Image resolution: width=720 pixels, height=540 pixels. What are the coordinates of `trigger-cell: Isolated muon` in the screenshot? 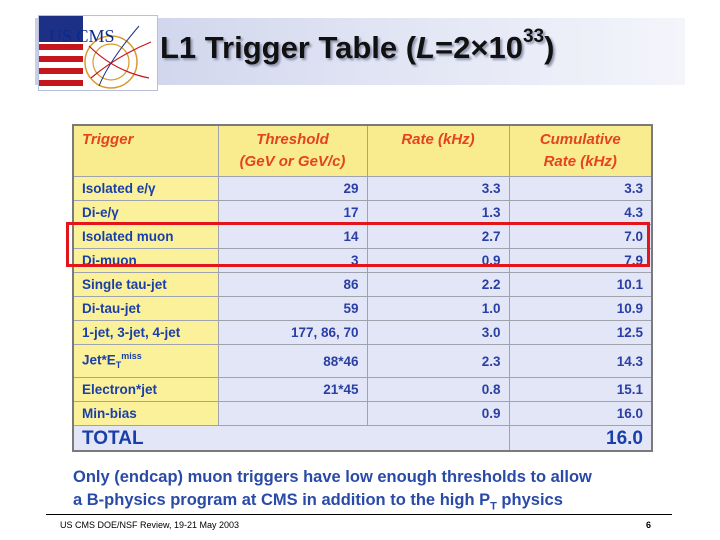 It's located at (145, 236).